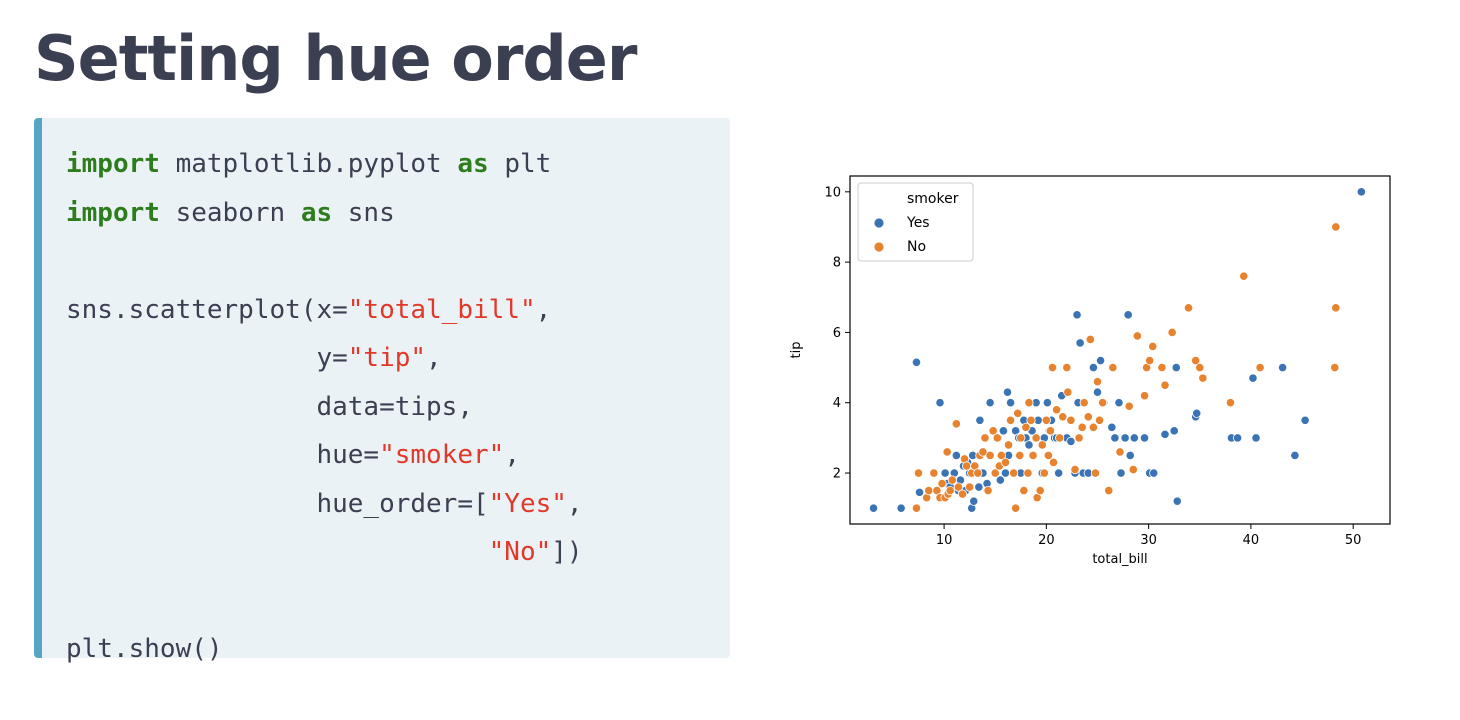 The height and width of the screenshot is (720, 1460). Describe the element at coordinates (1119, 559) in the screenshot. I see `x-axis-label: total_bill` at that location.